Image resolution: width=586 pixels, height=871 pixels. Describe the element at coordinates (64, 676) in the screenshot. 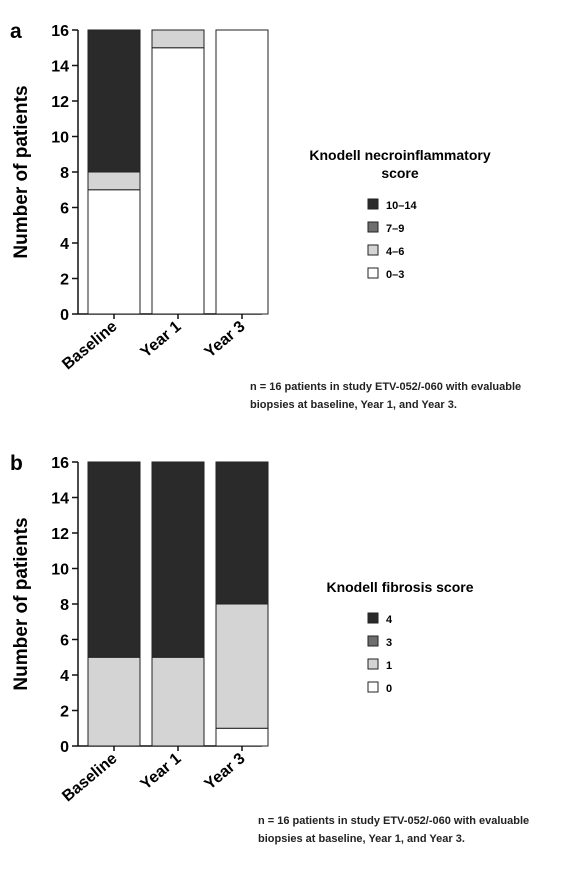

I see `chart-b-y-tick-label-2: 4` at that location.